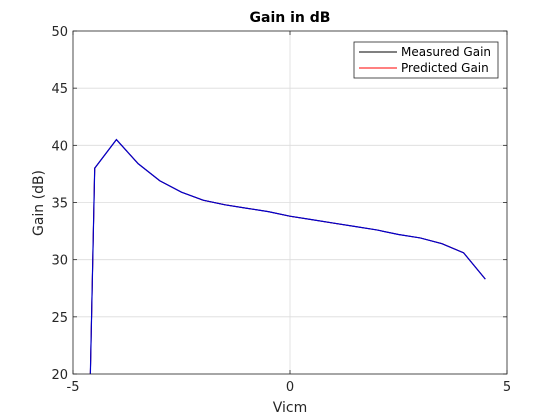 The width and height of the screenshot is (560, 420). I want to click on chart-title: Gain in dB, so click(290, 18).